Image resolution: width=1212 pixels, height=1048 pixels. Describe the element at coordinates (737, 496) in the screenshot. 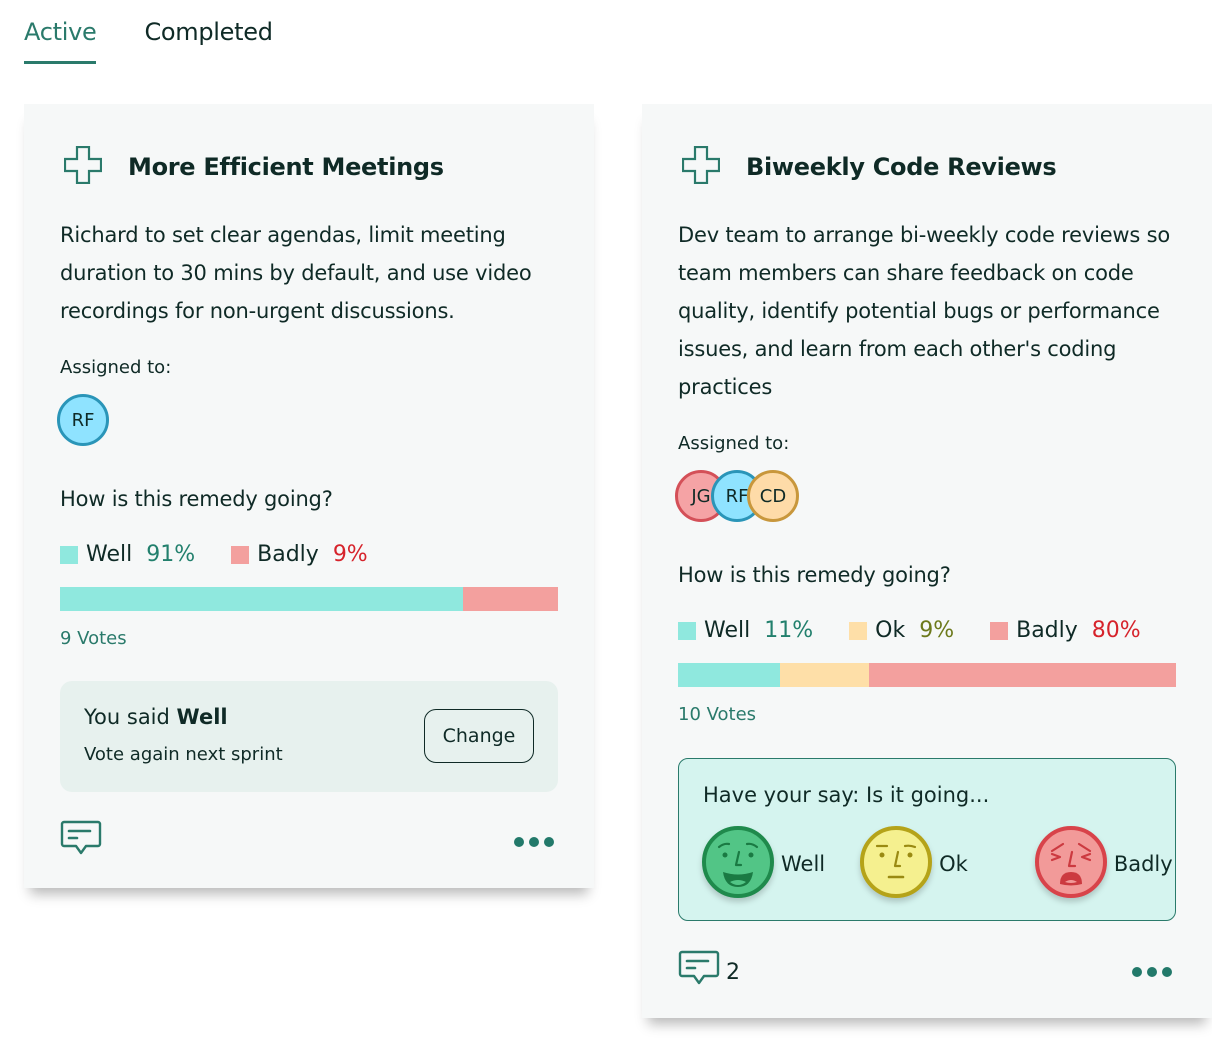

I see `assignee-list: JG RF CD` at that location.